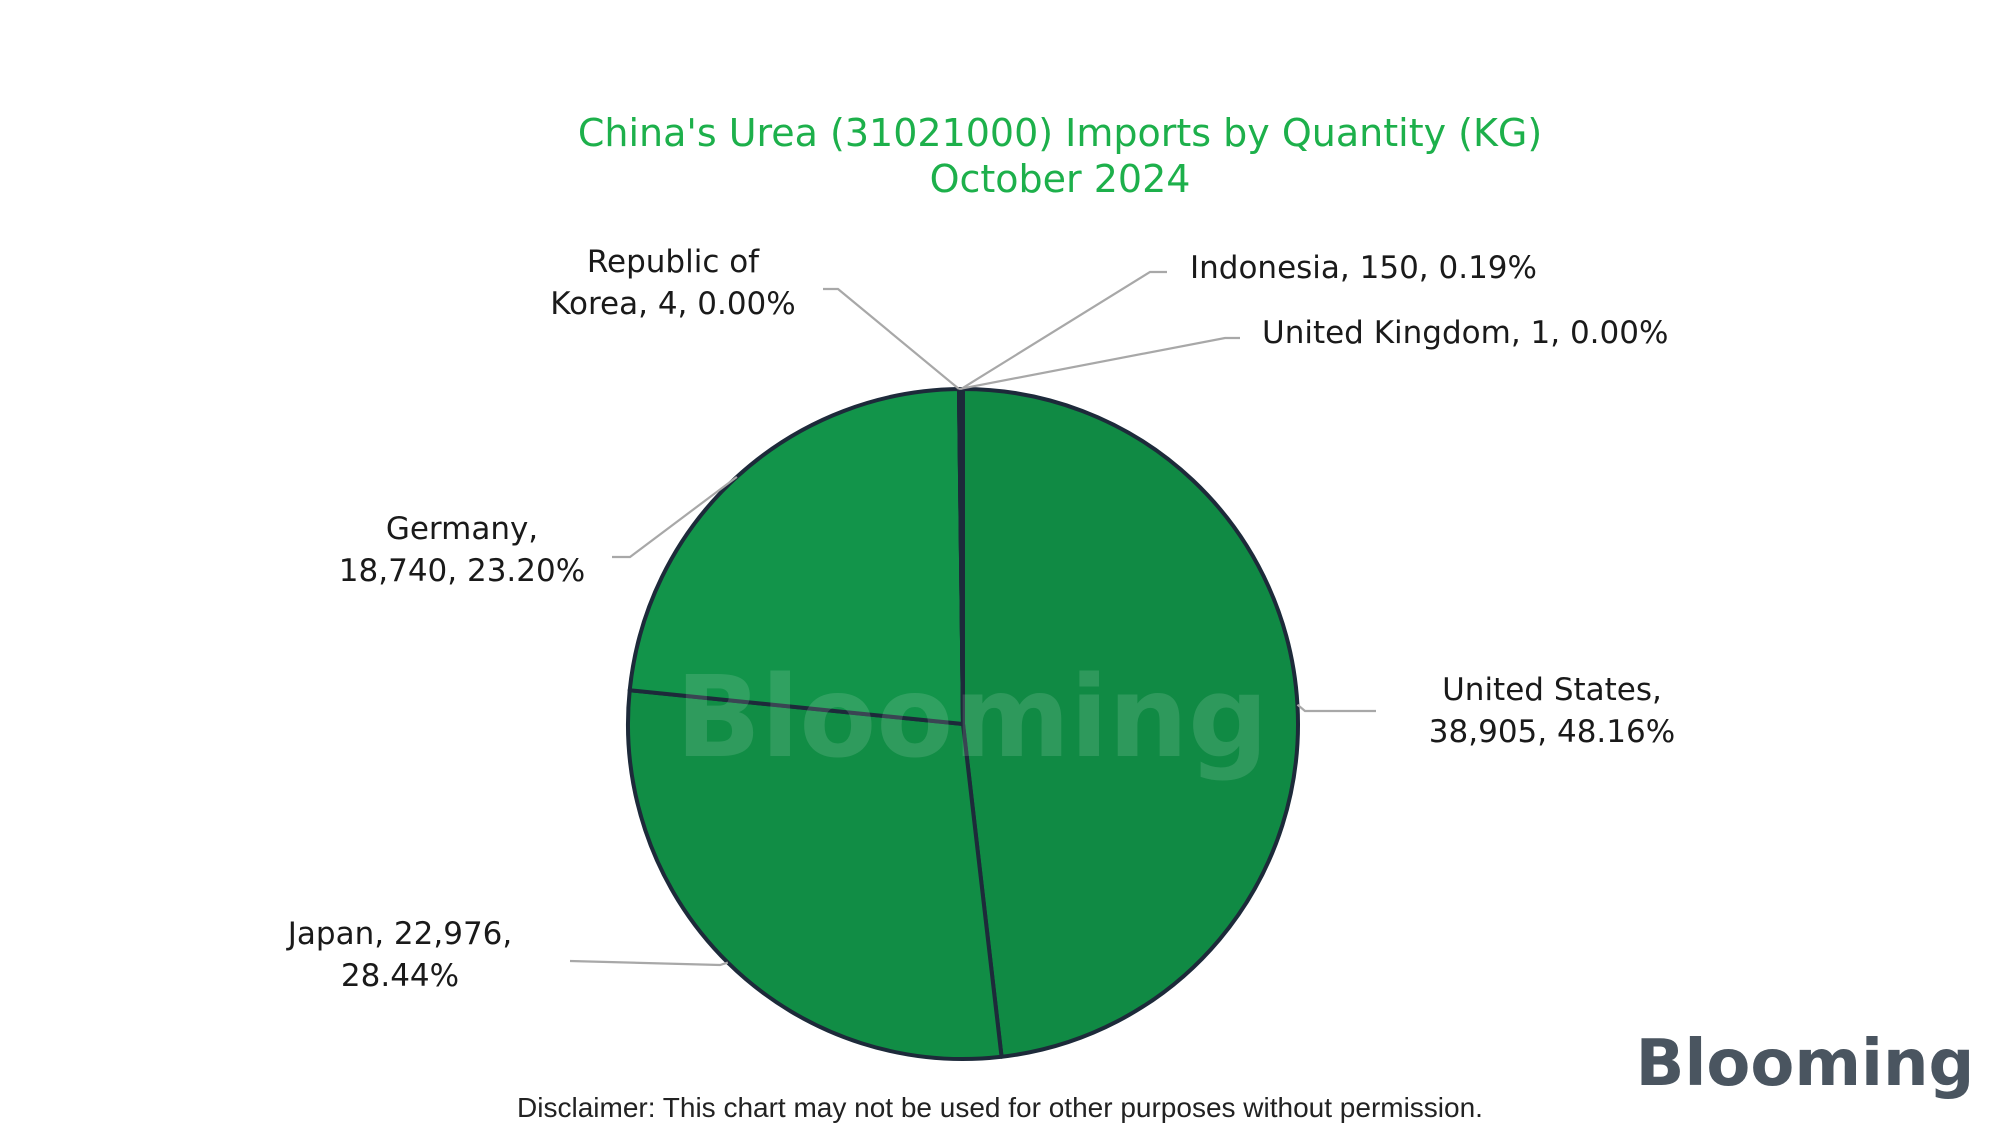 The height and width of the screenshot is (1125, 2000). Describe the element at coordinates (675, 517) in the screenshot. I see `leader-line-germany` at that location.